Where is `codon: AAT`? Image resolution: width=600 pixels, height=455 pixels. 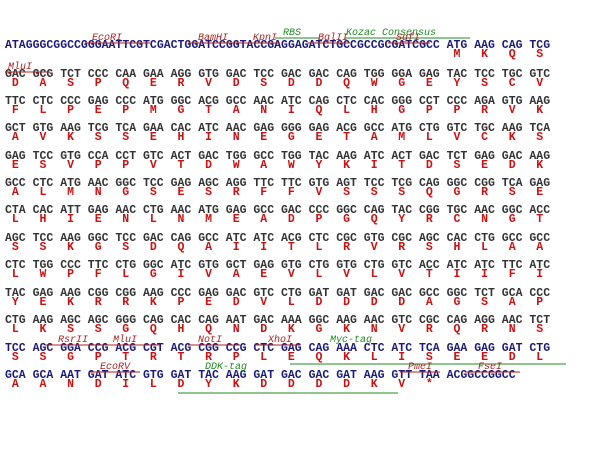
codon: AAT is located at coordinates (236, 320).